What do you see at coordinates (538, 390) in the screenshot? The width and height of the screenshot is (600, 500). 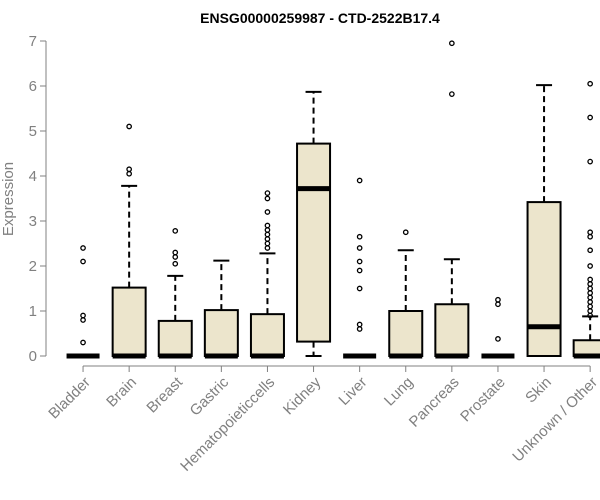 I see `x-tick-label: Skin` at bounding box center [538, 390].